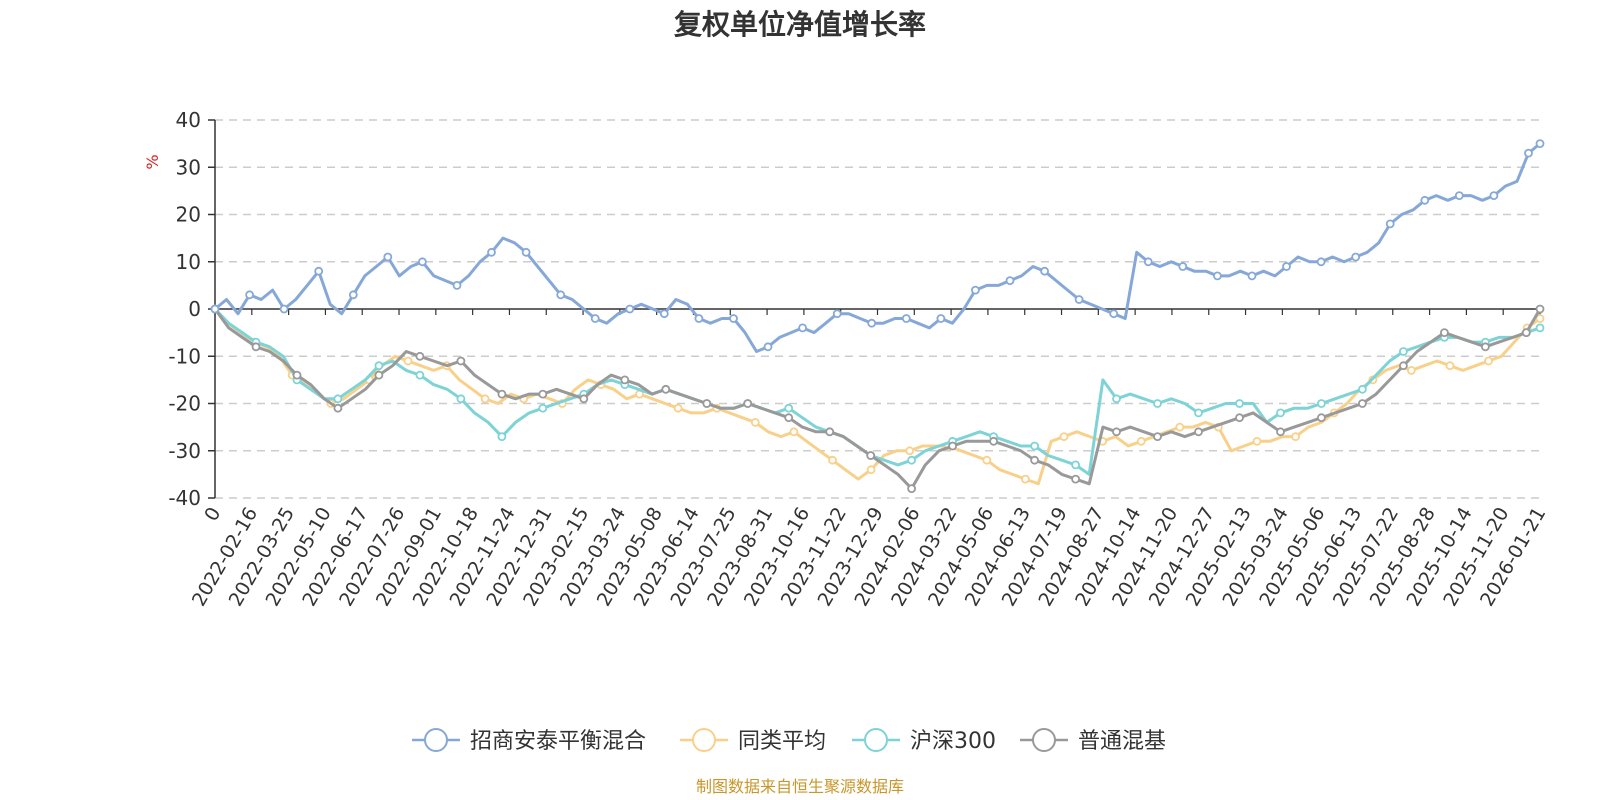 The image size is (1600, 800). I want to click on y-tick-label: -20, so click(184, 404).